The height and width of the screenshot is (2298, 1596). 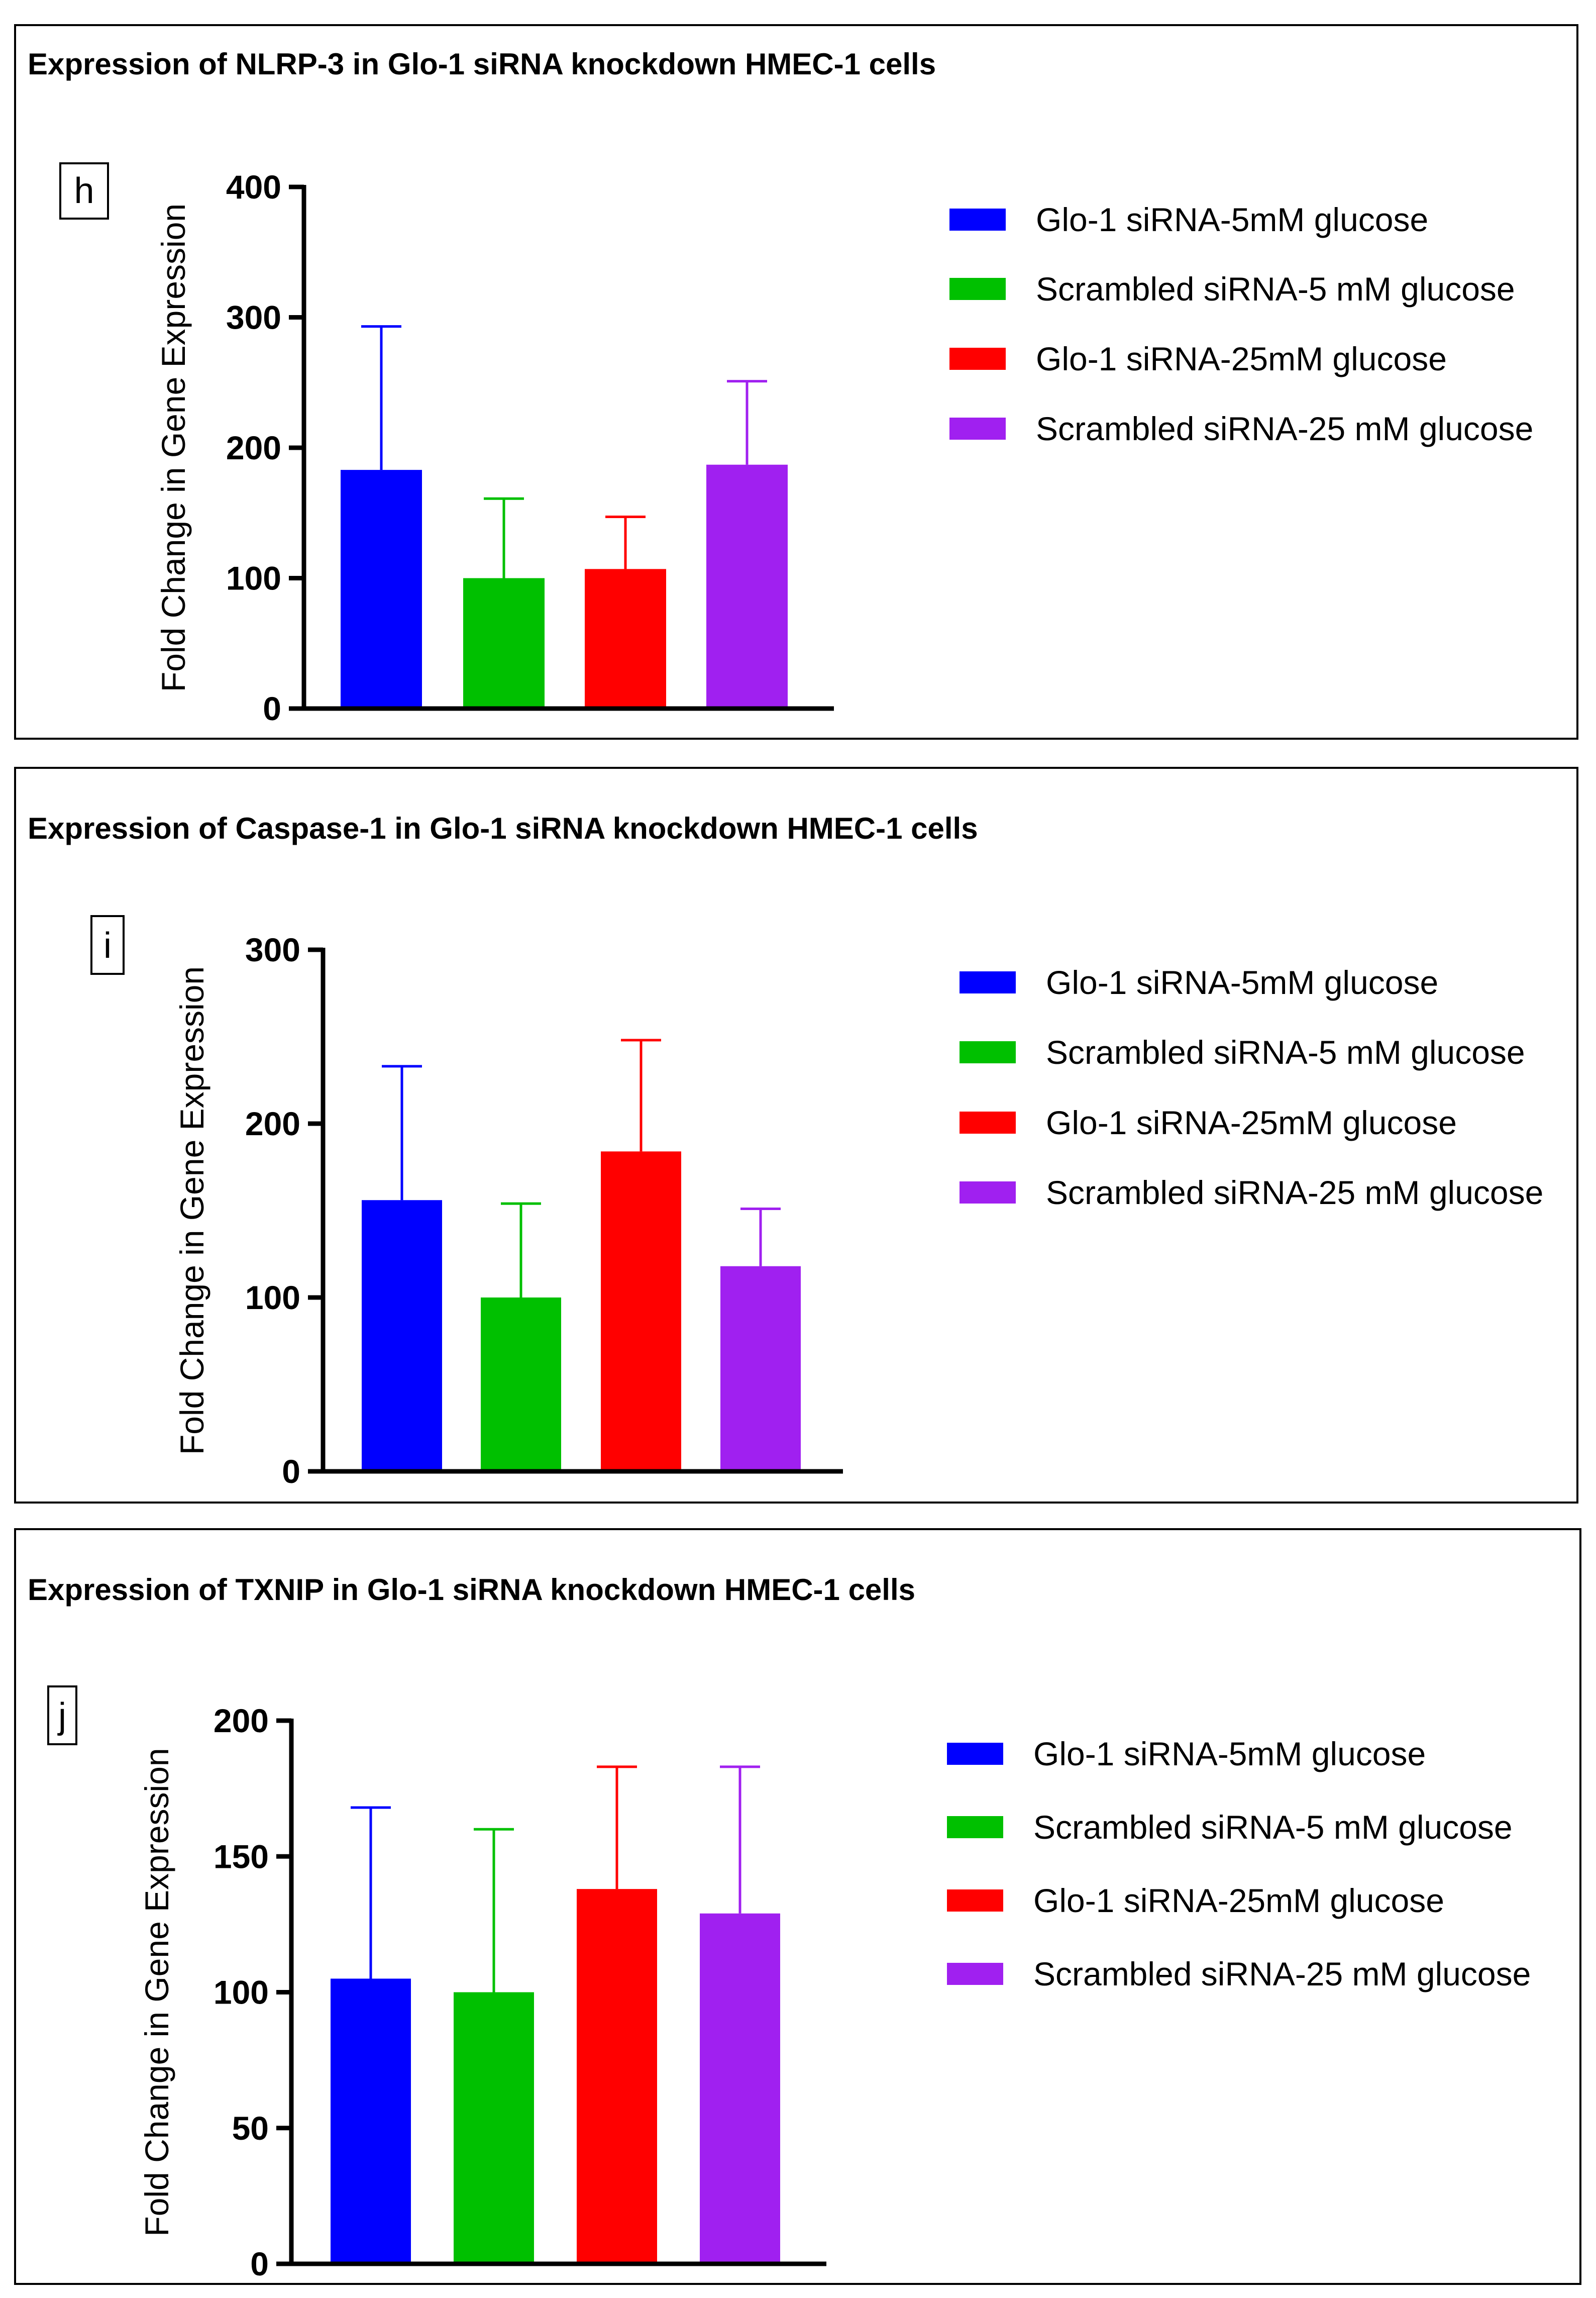 I want to click on y-tick-label: 150, so click(x=241, y=1856).